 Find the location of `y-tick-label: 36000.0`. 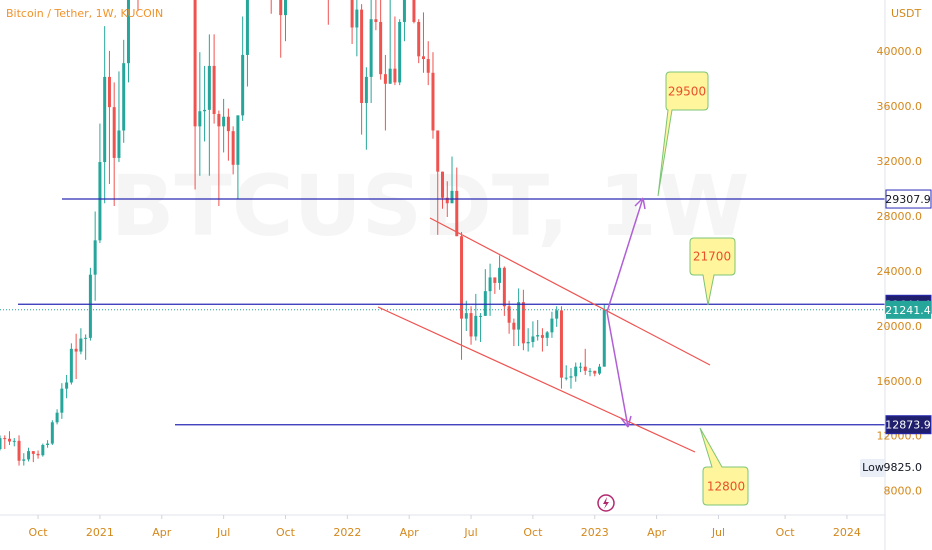

y-tick-label: 36000.0 is located at coordinates (900, 106).